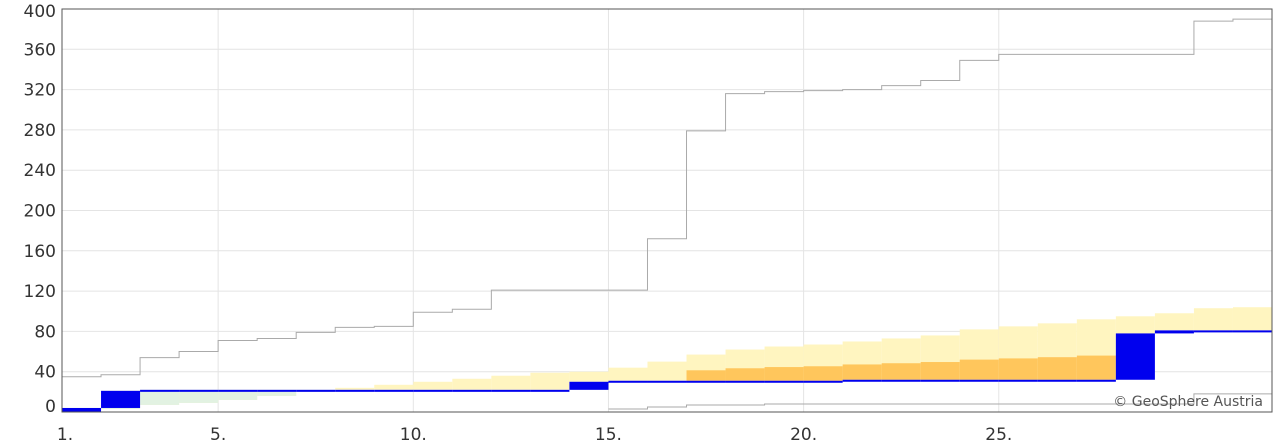 Image resolution: width=1280 pixels, height=448 pixels. I want to click on y-tick-label: 80, so click(45, 332).